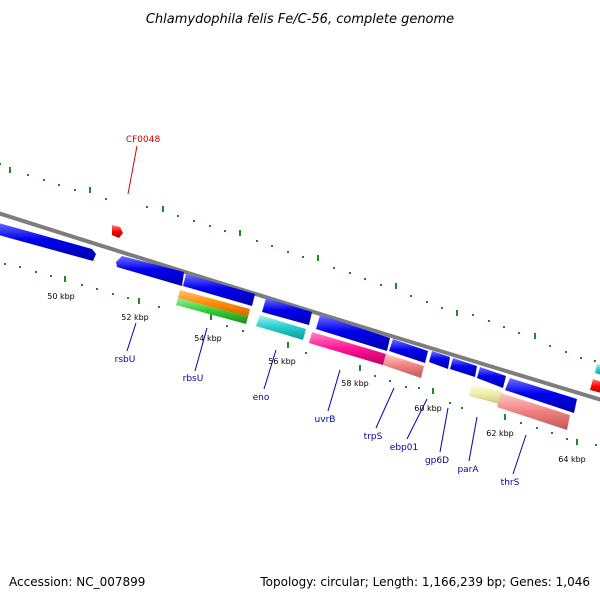  Describe the element at coordinates (373, 437) in the screenshot. I see `gene-label-trps: trpS` at that location.